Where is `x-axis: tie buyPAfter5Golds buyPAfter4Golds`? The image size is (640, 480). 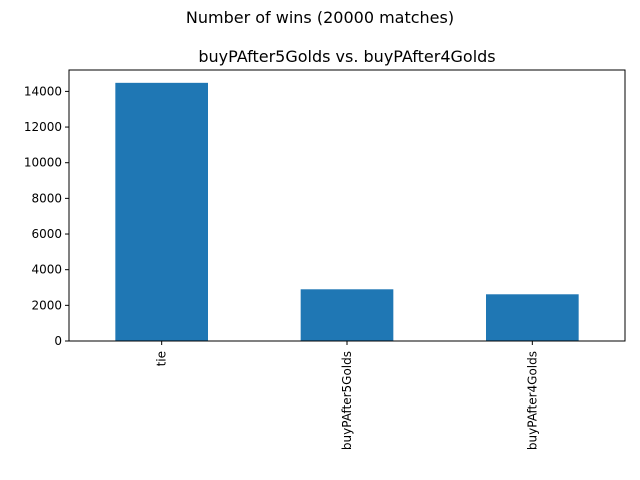
x-axis: tie buyPAfter5Golds buyPAfter4Golds is located at coordinates (347, 395).